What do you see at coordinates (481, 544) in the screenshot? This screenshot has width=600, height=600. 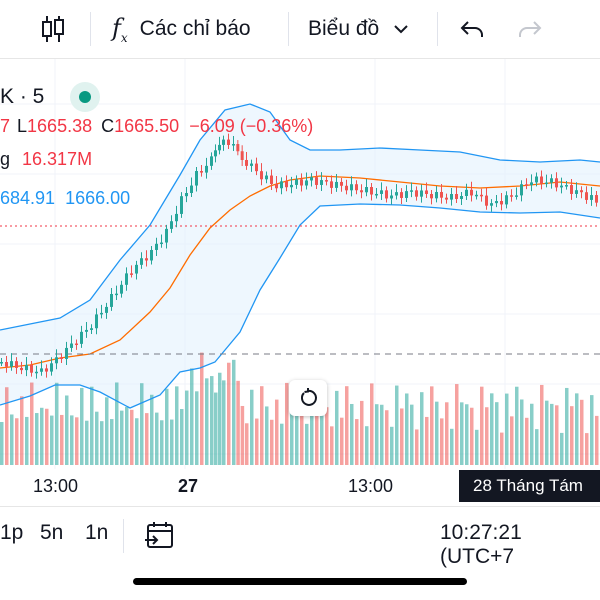 I see `clock-timezone: 10:27:21 (UTC+7` at bounding box center [481, 544].